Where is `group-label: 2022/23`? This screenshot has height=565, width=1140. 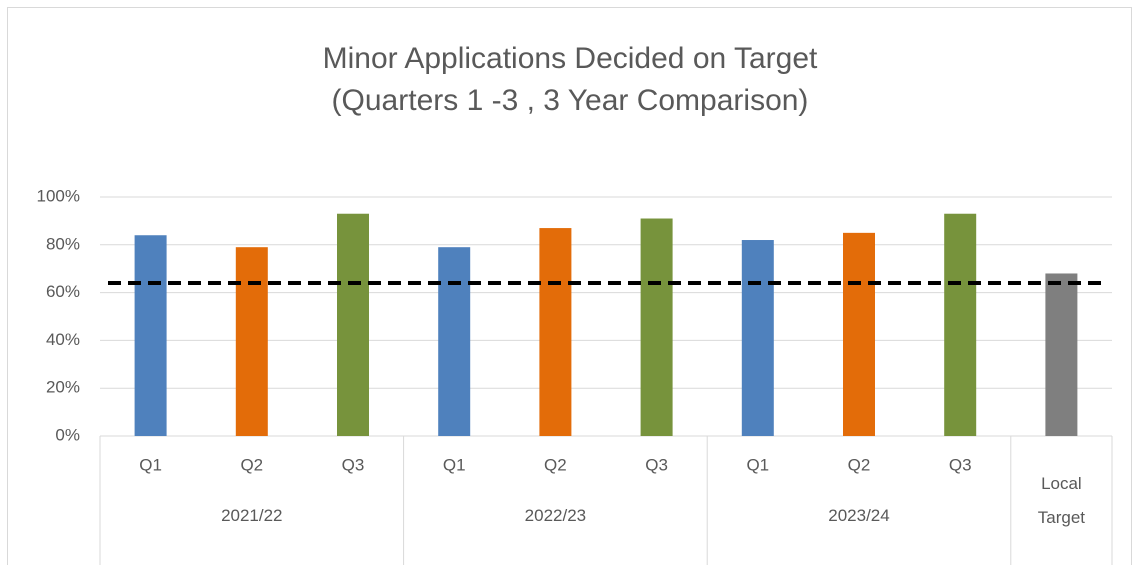 group-label: 2022/23 is located at coordinates (555, 515).